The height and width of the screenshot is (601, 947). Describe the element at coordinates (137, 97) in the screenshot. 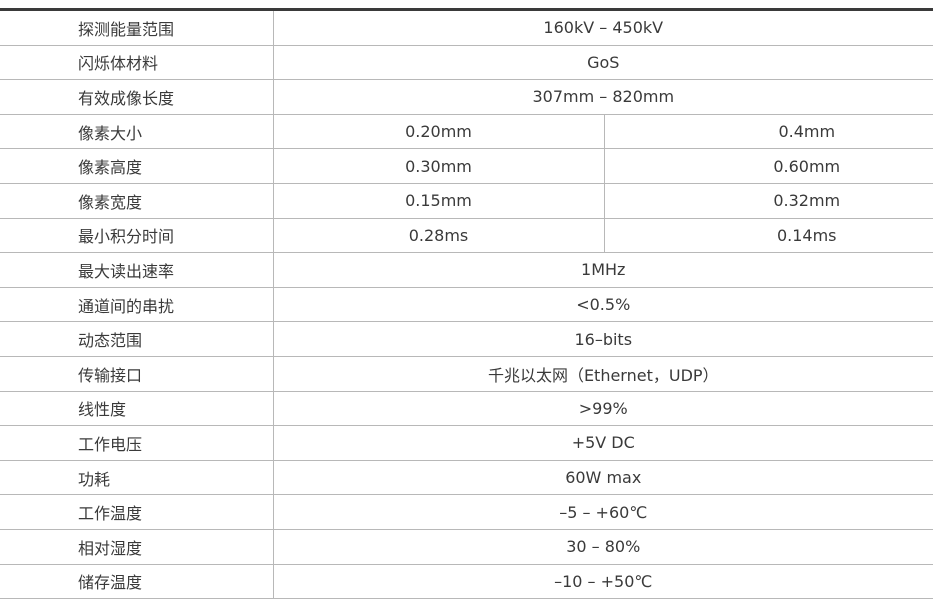

I see `spec-label: 有效成像长度` at that location.